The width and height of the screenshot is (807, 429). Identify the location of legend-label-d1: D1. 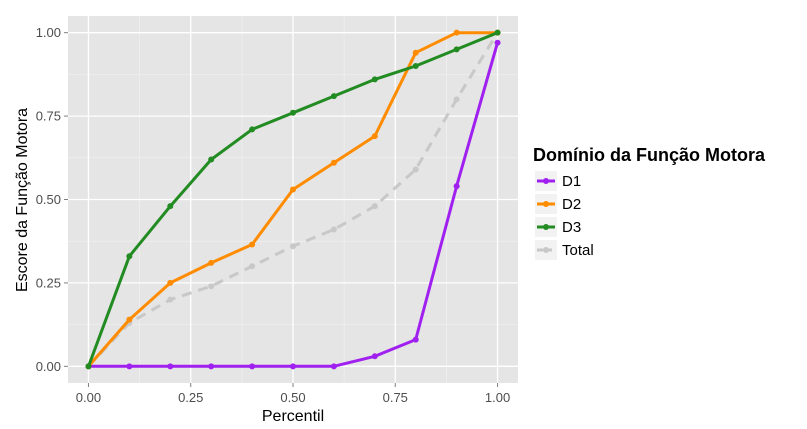
(571, 181).